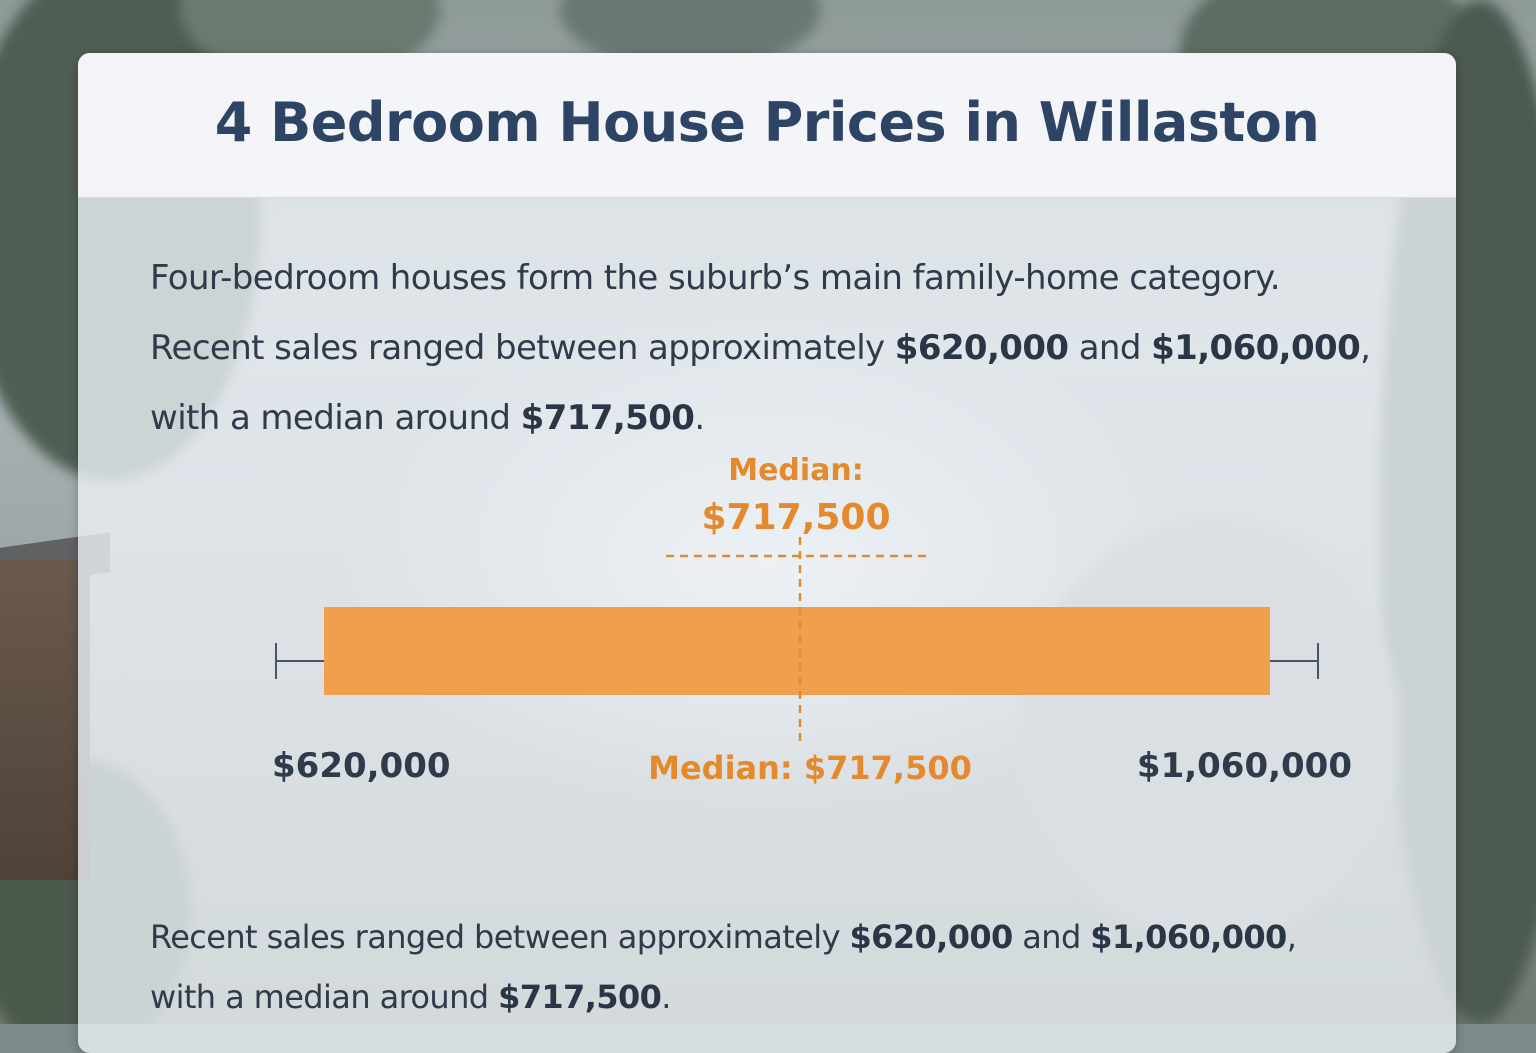 The image size is (1536, 1053). What do you see at coordinates (699, 418) in the screenshot?
I see `intro-period: .` at bounding box center [699, 418].